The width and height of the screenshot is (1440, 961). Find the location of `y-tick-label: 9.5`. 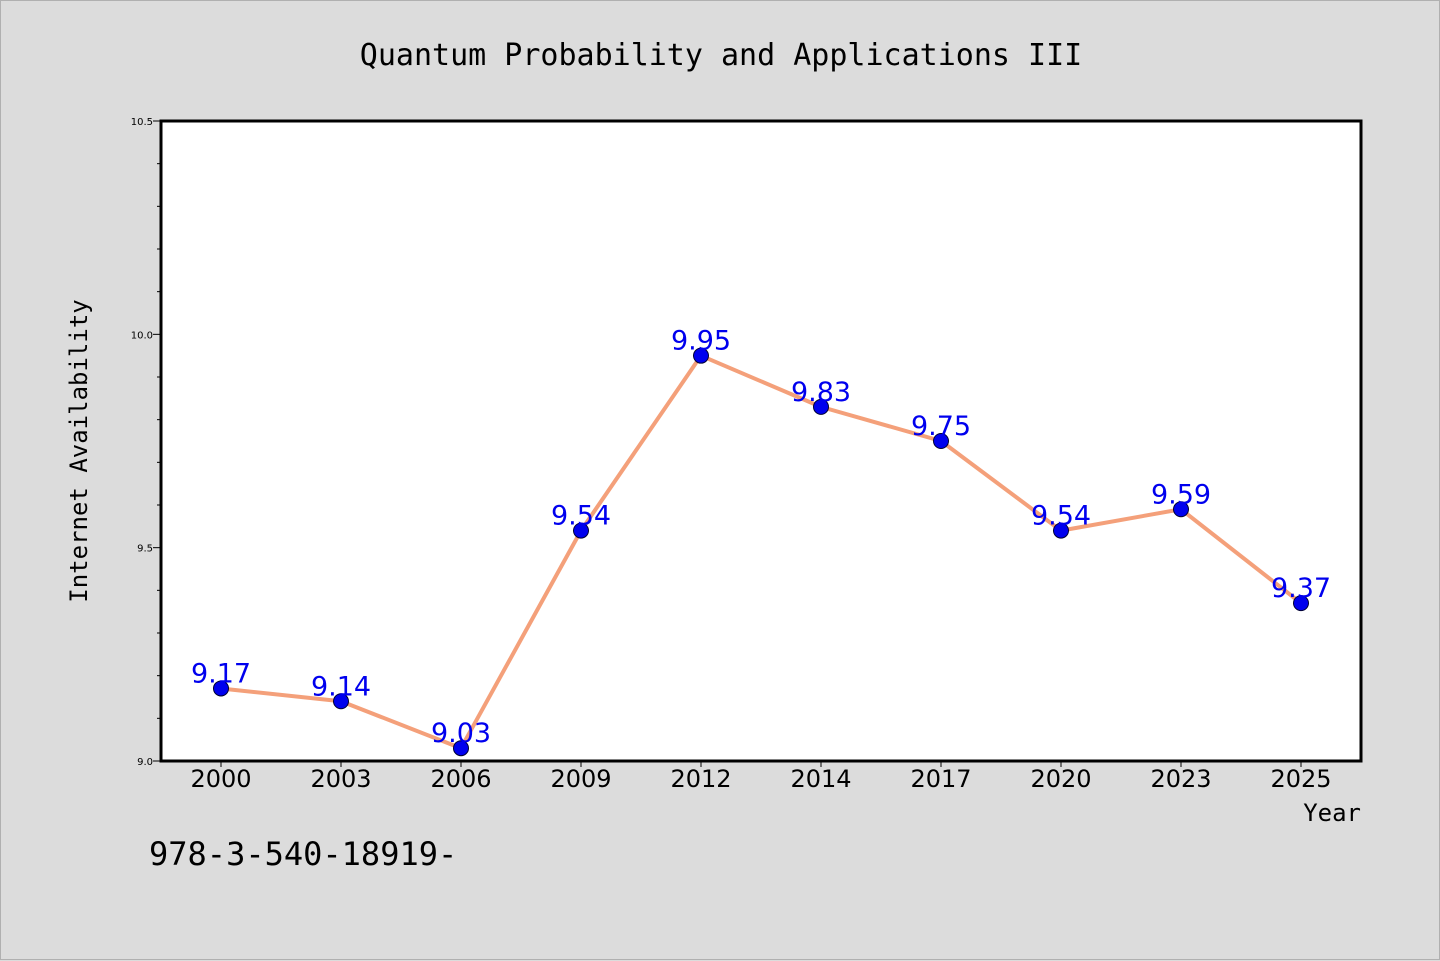

y-tick-label: 9.5 is located at coordinates (145, 549).